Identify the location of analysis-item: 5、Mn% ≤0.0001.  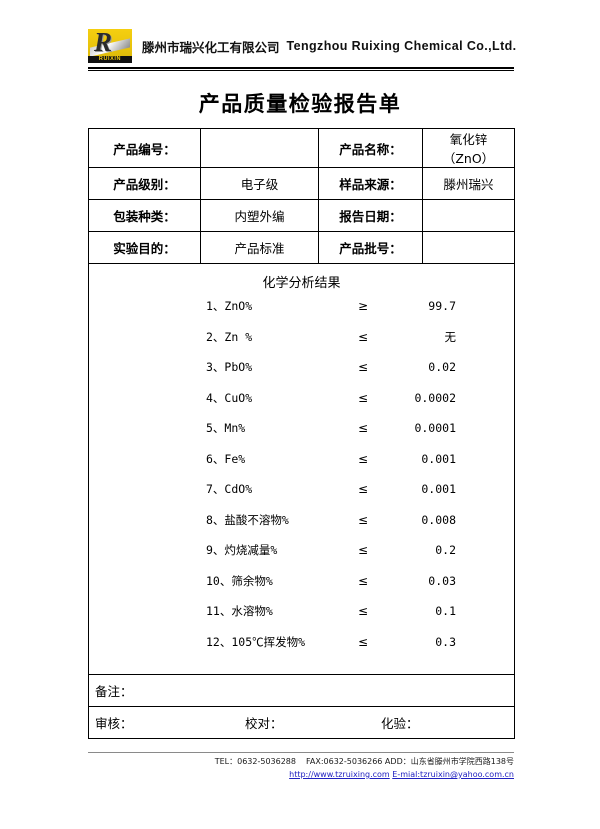
(301, 435).